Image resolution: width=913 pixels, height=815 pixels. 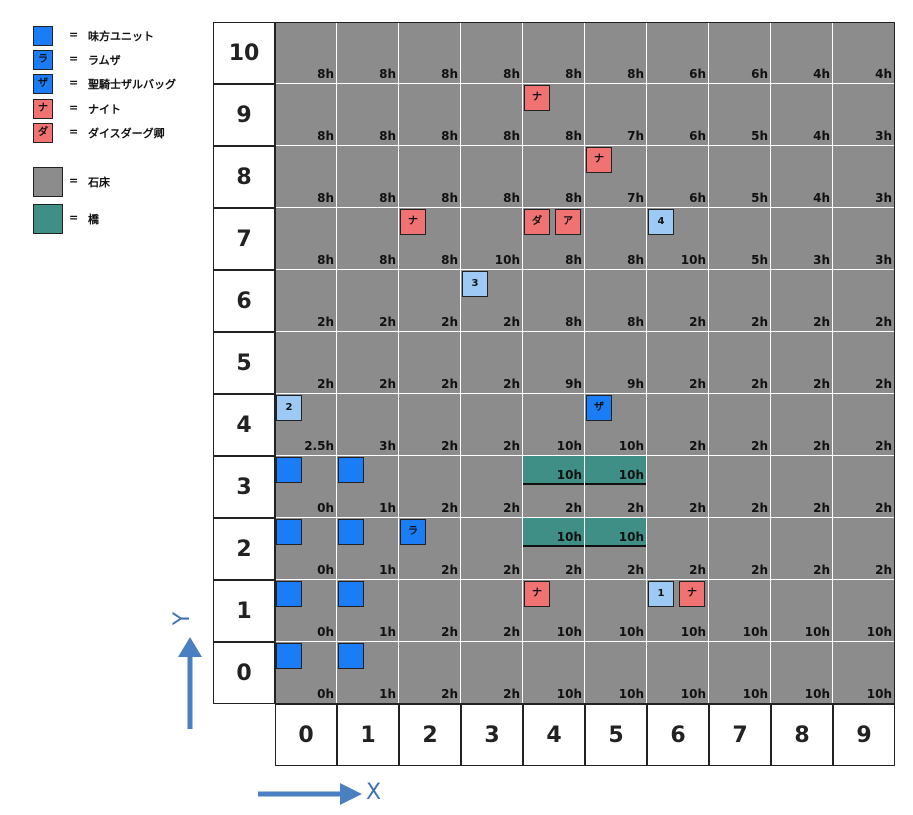 What do you see at coordinates (616, 177) in the screenshot?
I see `board-cell: 7h ナ` at bounding box center [616, 177].